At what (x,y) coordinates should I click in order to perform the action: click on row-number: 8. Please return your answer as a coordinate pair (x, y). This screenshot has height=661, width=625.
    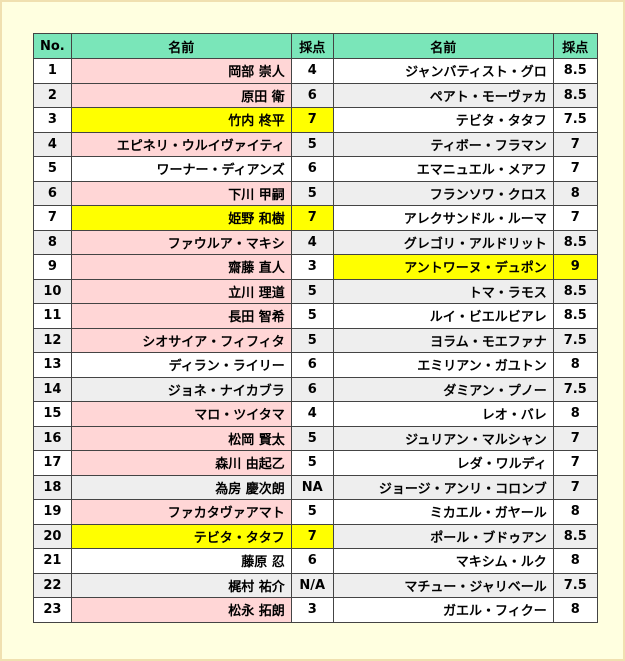
    Looking at the image, I should click on (52, 242).